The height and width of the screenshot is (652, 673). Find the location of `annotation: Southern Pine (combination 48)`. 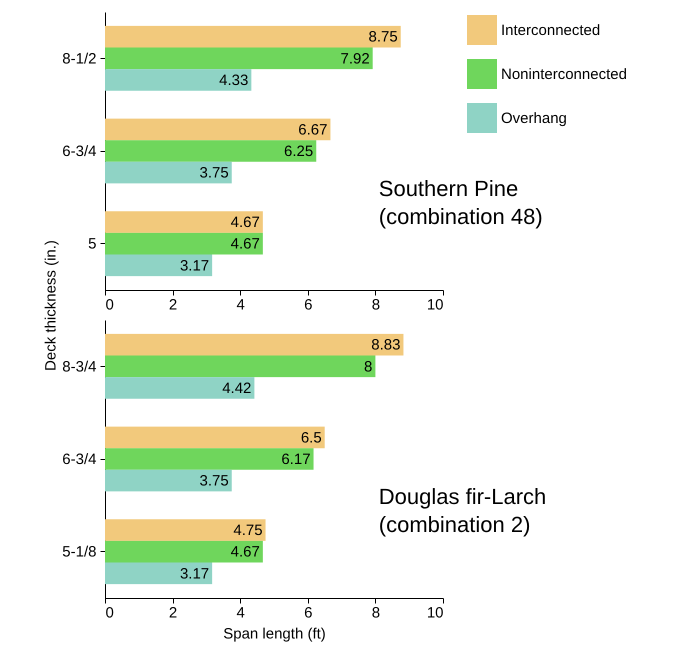

annotation: Southern Pine (combination 48) is located at coordinates (460, 202).